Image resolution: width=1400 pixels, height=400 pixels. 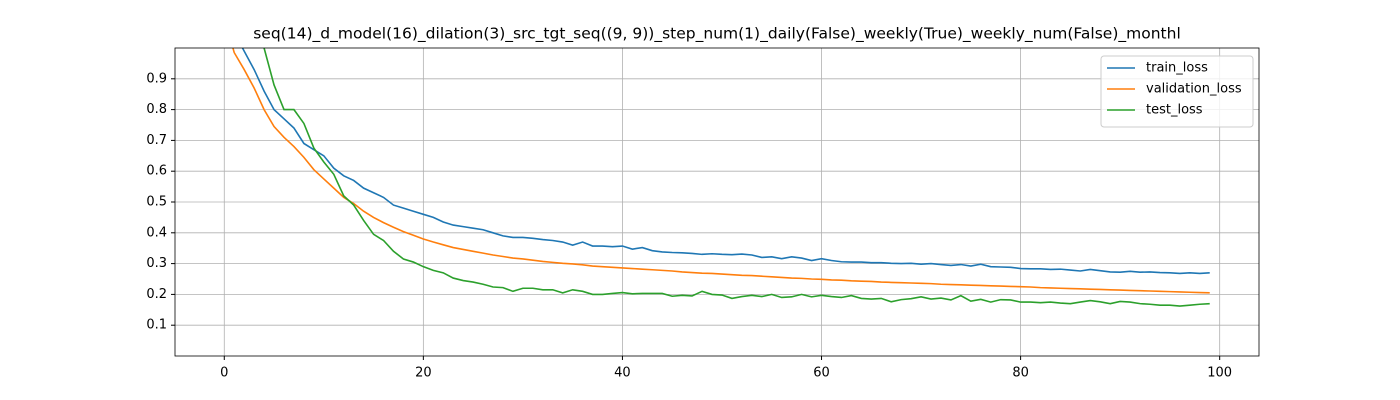 I want to click on y-tick-label: 0.5, so click(x=156, y=202).